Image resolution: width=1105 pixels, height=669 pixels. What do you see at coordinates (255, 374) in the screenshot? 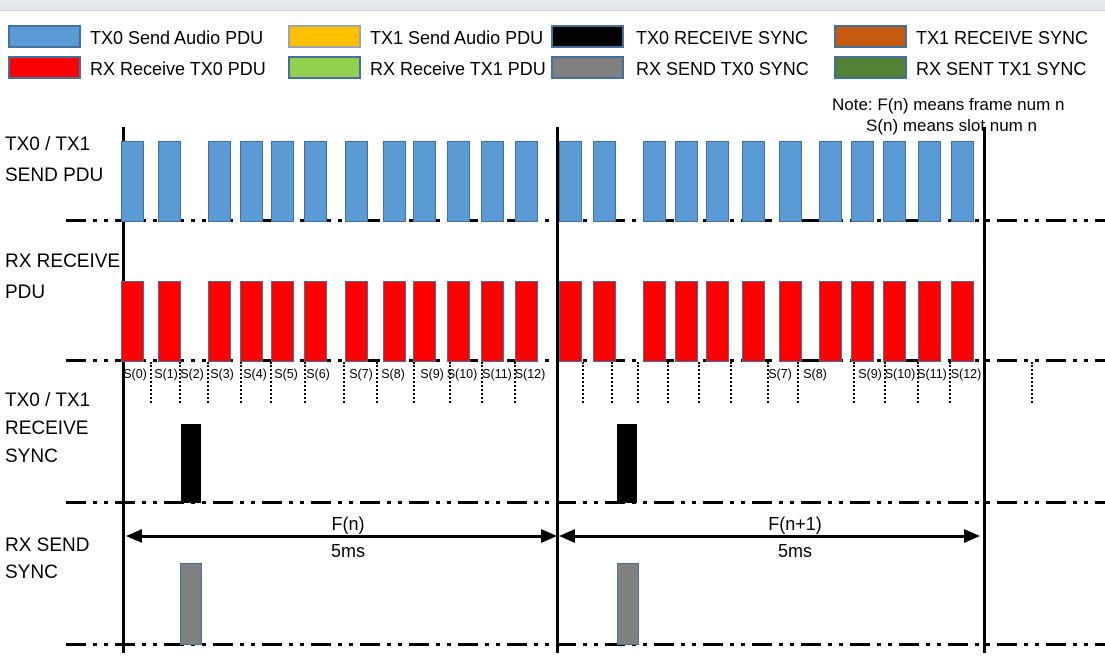
I see `slot-label: S(4)` at bounding box center [255, 374].